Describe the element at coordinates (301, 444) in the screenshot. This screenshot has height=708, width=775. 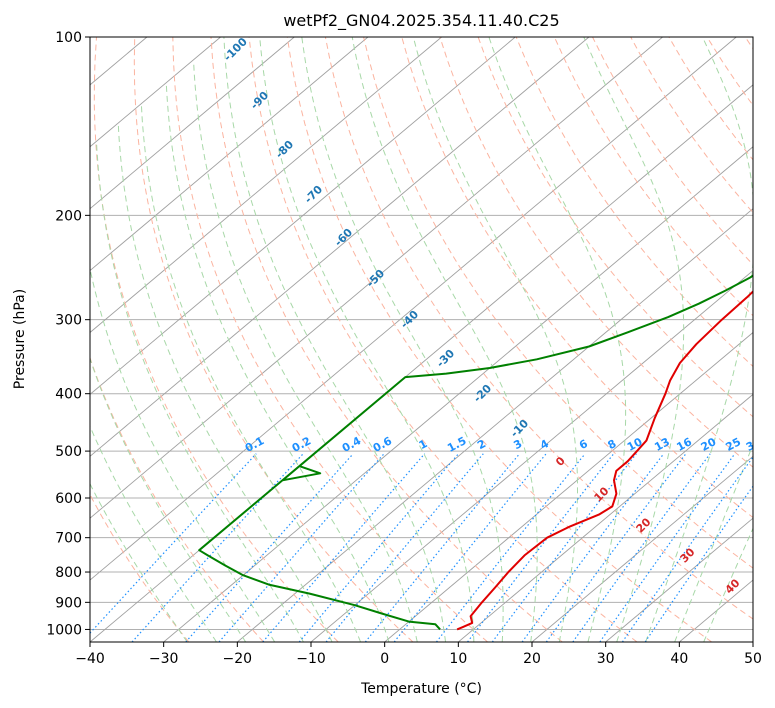
I see `mixing-ratio-label: 0.2` at that location.